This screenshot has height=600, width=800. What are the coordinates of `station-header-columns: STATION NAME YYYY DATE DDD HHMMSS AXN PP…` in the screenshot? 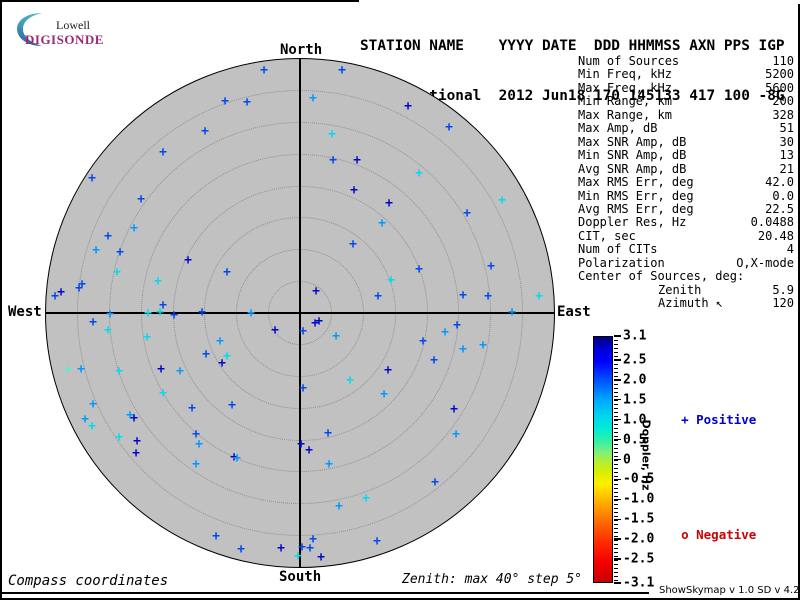 It's located at (572, 46).